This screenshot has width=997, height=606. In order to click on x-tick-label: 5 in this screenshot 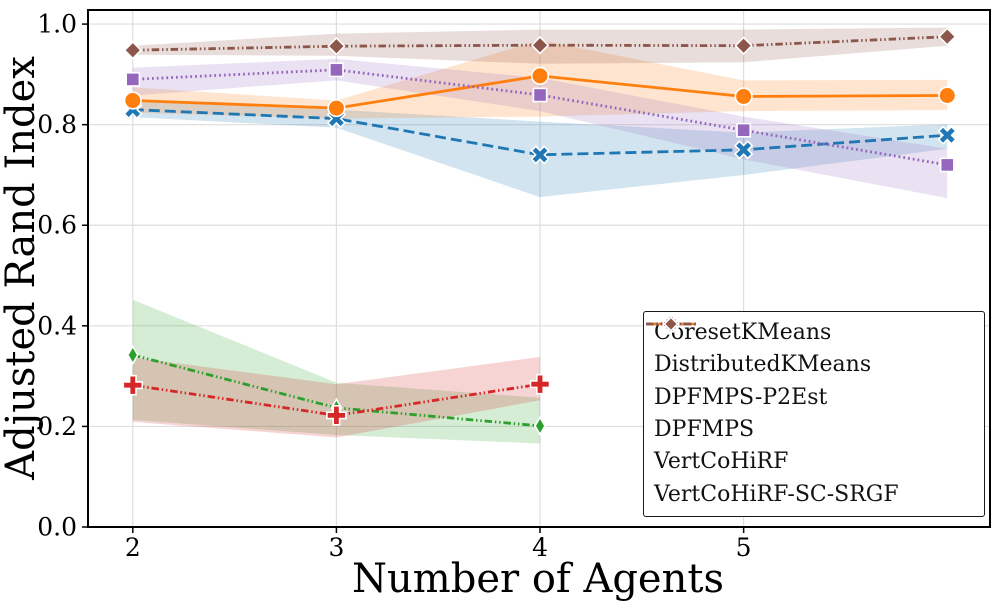, I will do `click(744, 547)`.